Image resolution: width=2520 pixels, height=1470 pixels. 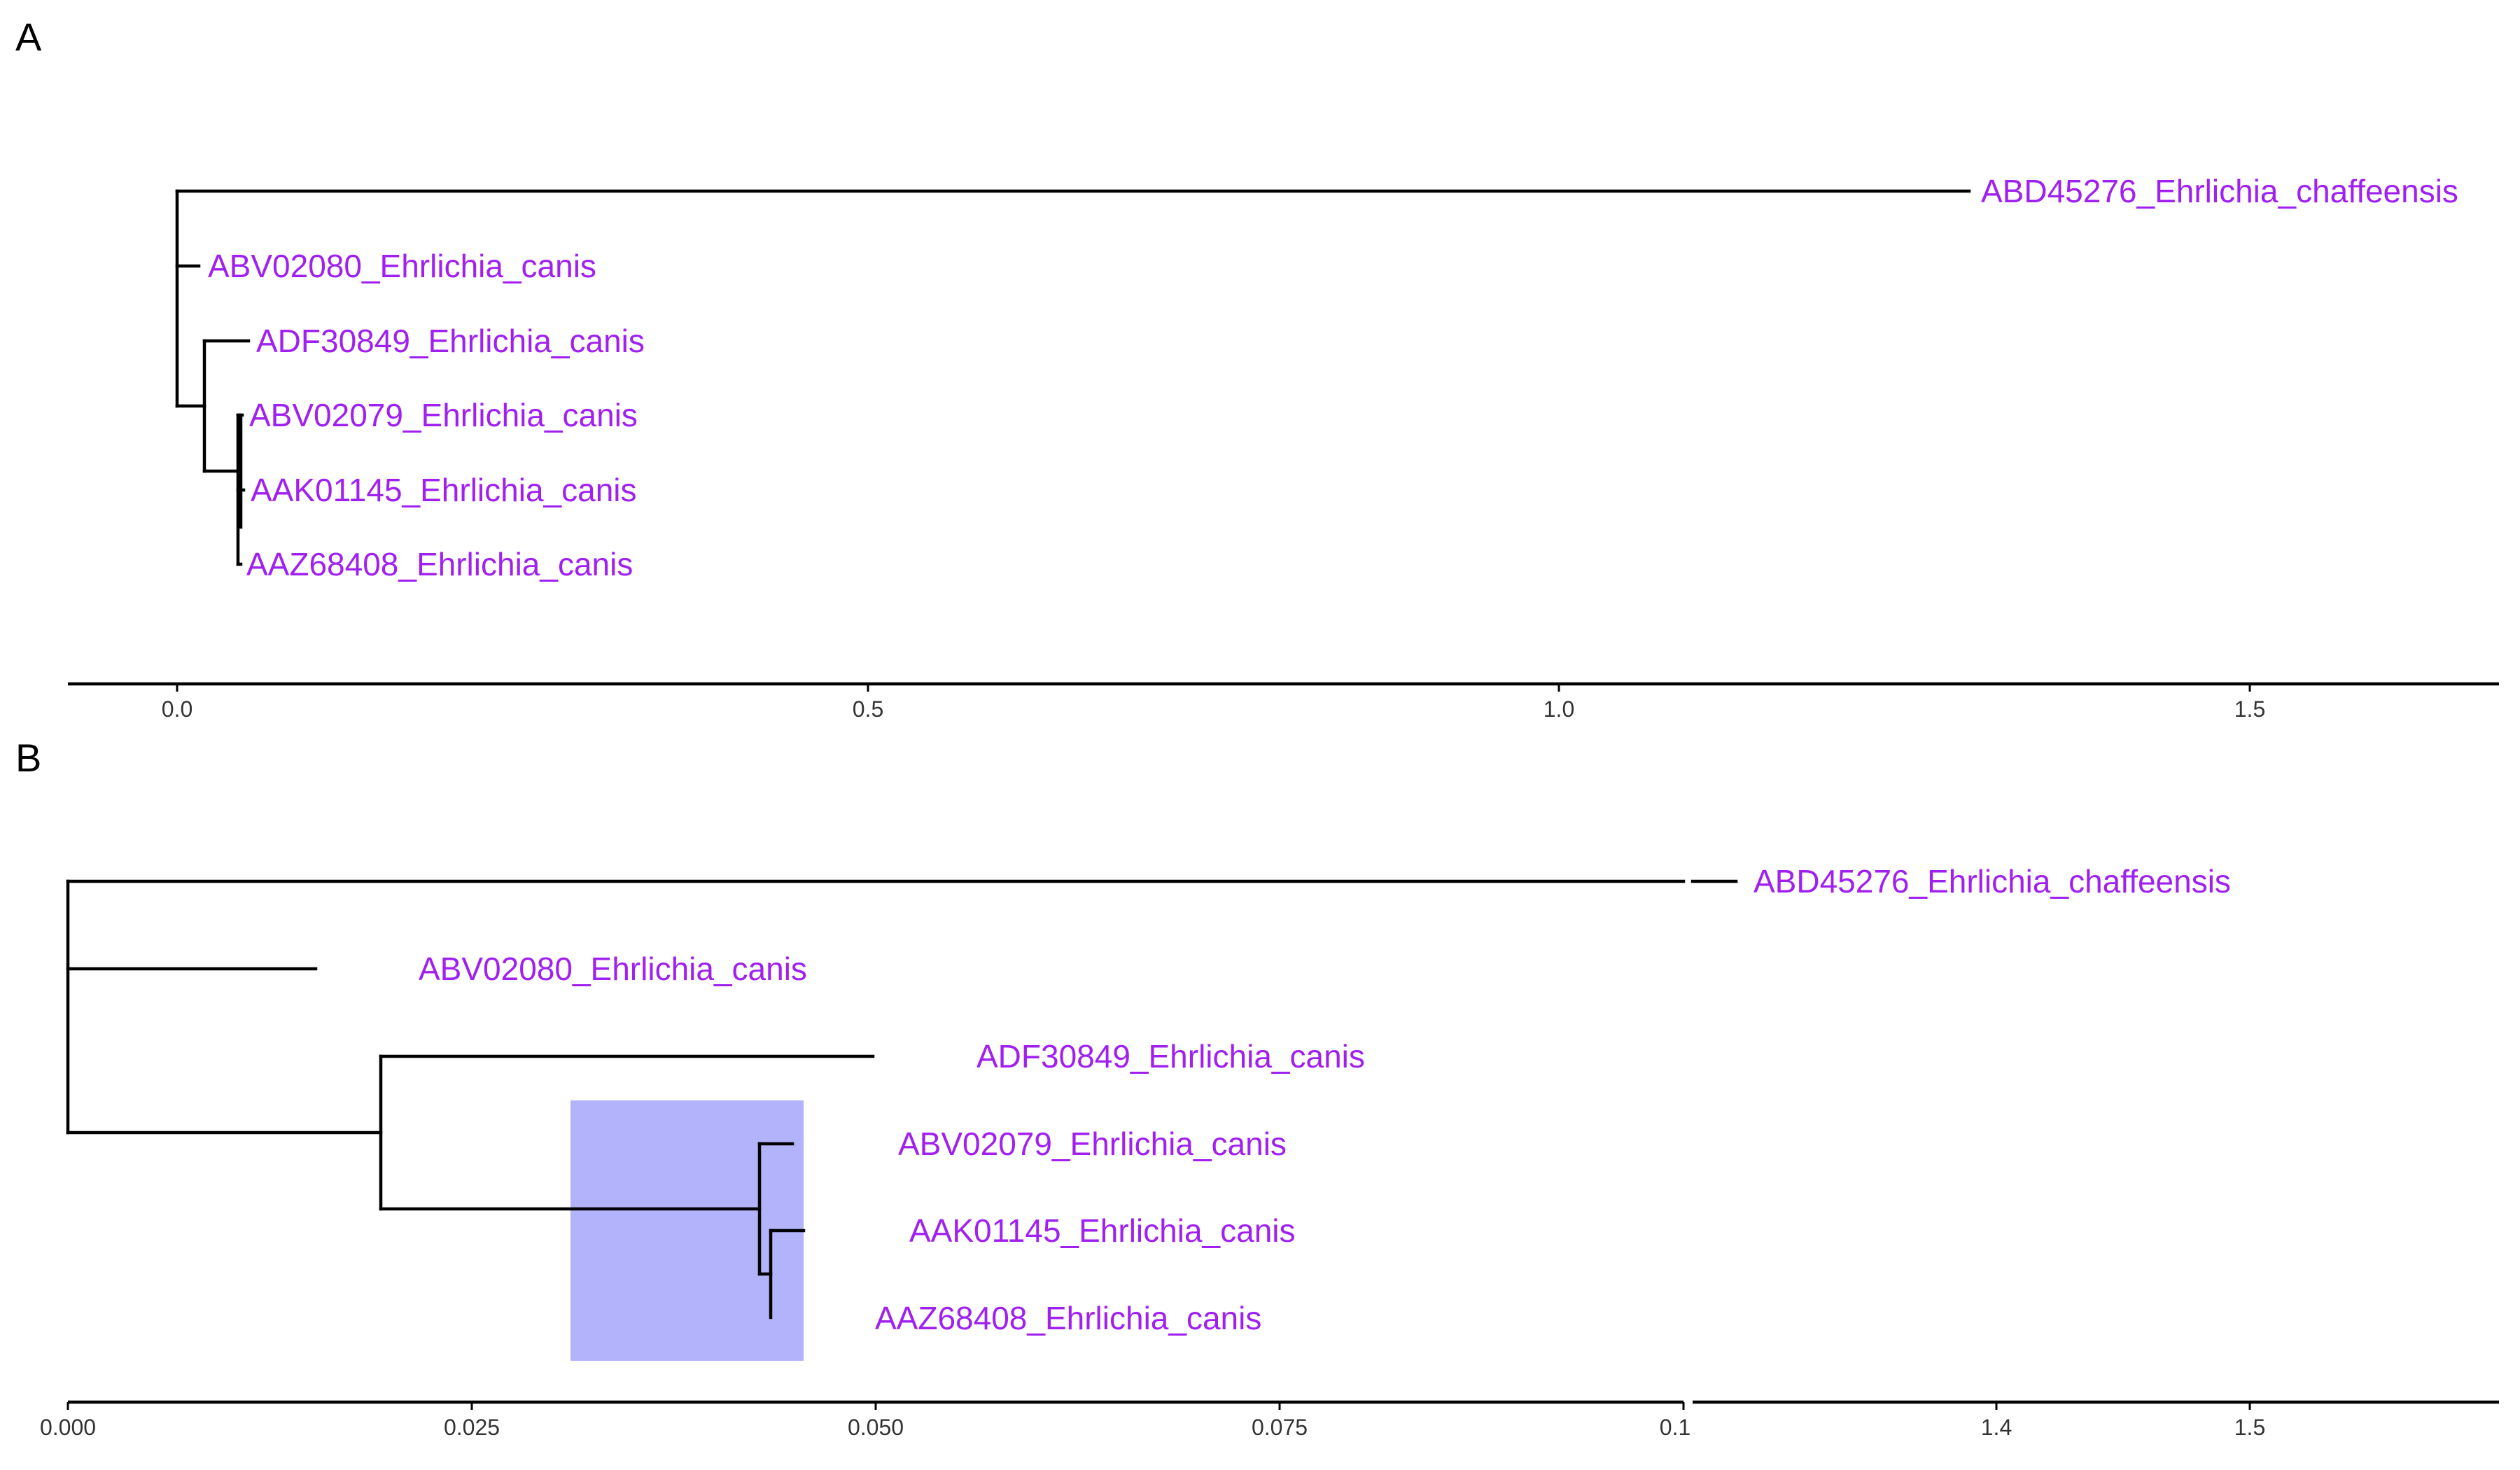 What do you see at coordinates (2249, 709) in the screenshot?
I see `panel-a-tick-label-3: 1.5` at bounding box center [2249, 709].